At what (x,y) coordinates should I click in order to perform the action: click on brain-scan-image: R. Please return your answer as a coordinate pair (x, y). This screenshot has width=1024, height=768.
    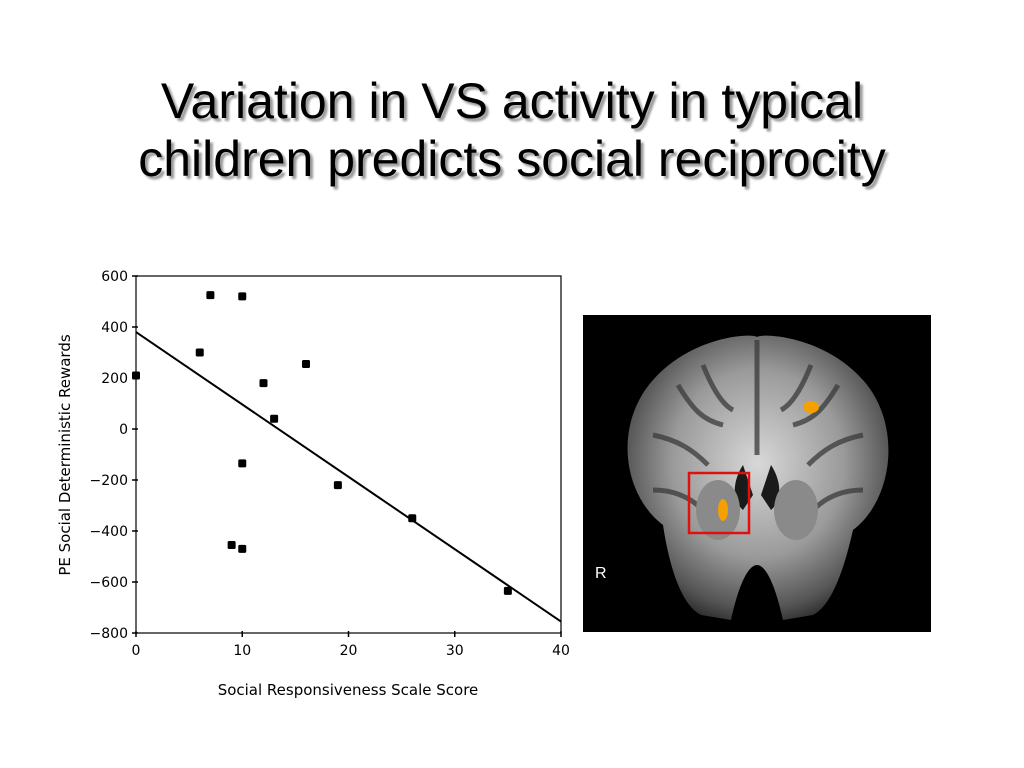
    Looking at the image, I should click on (757, 473).